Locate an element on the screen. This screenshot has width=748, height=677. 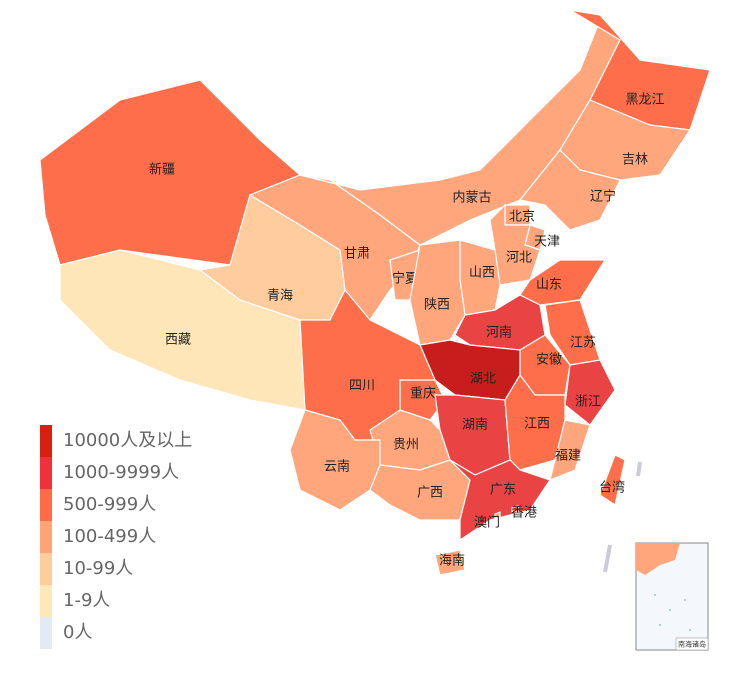
region: 江西 is located at coordinates (535, 422).